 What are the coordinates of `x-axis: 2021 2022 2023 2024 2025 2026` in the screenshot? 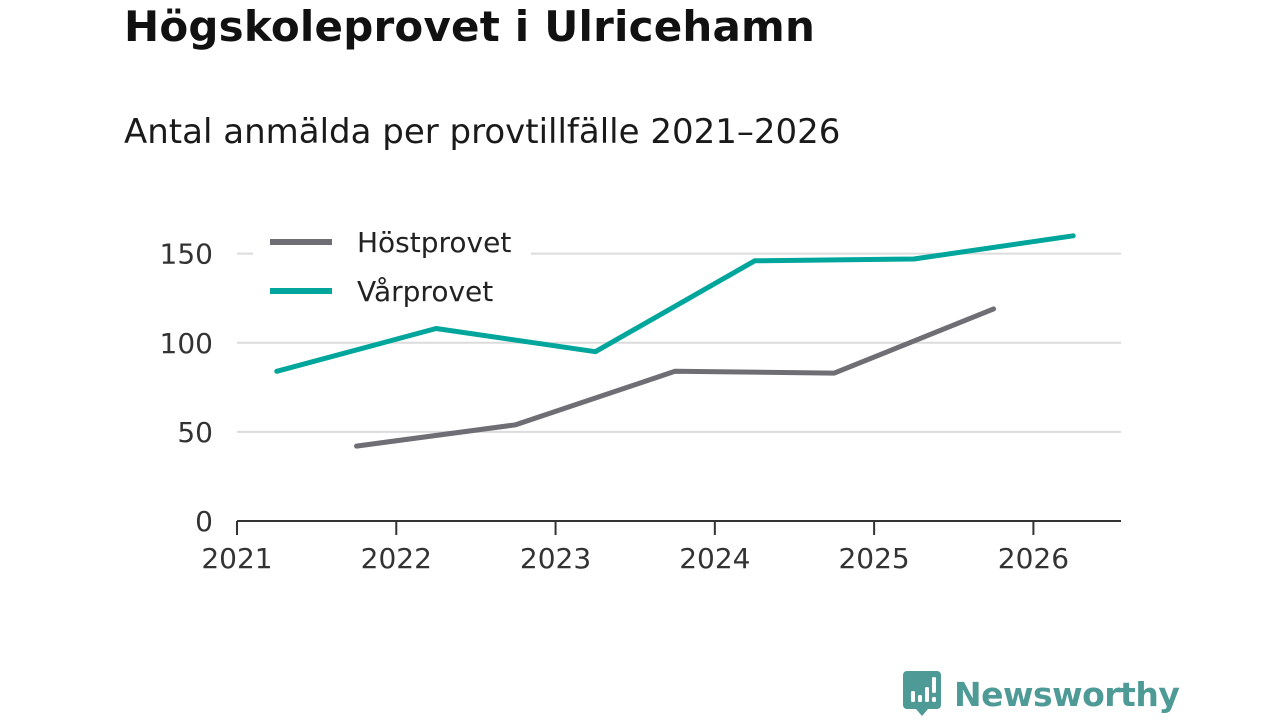 It's located at (661, 547).